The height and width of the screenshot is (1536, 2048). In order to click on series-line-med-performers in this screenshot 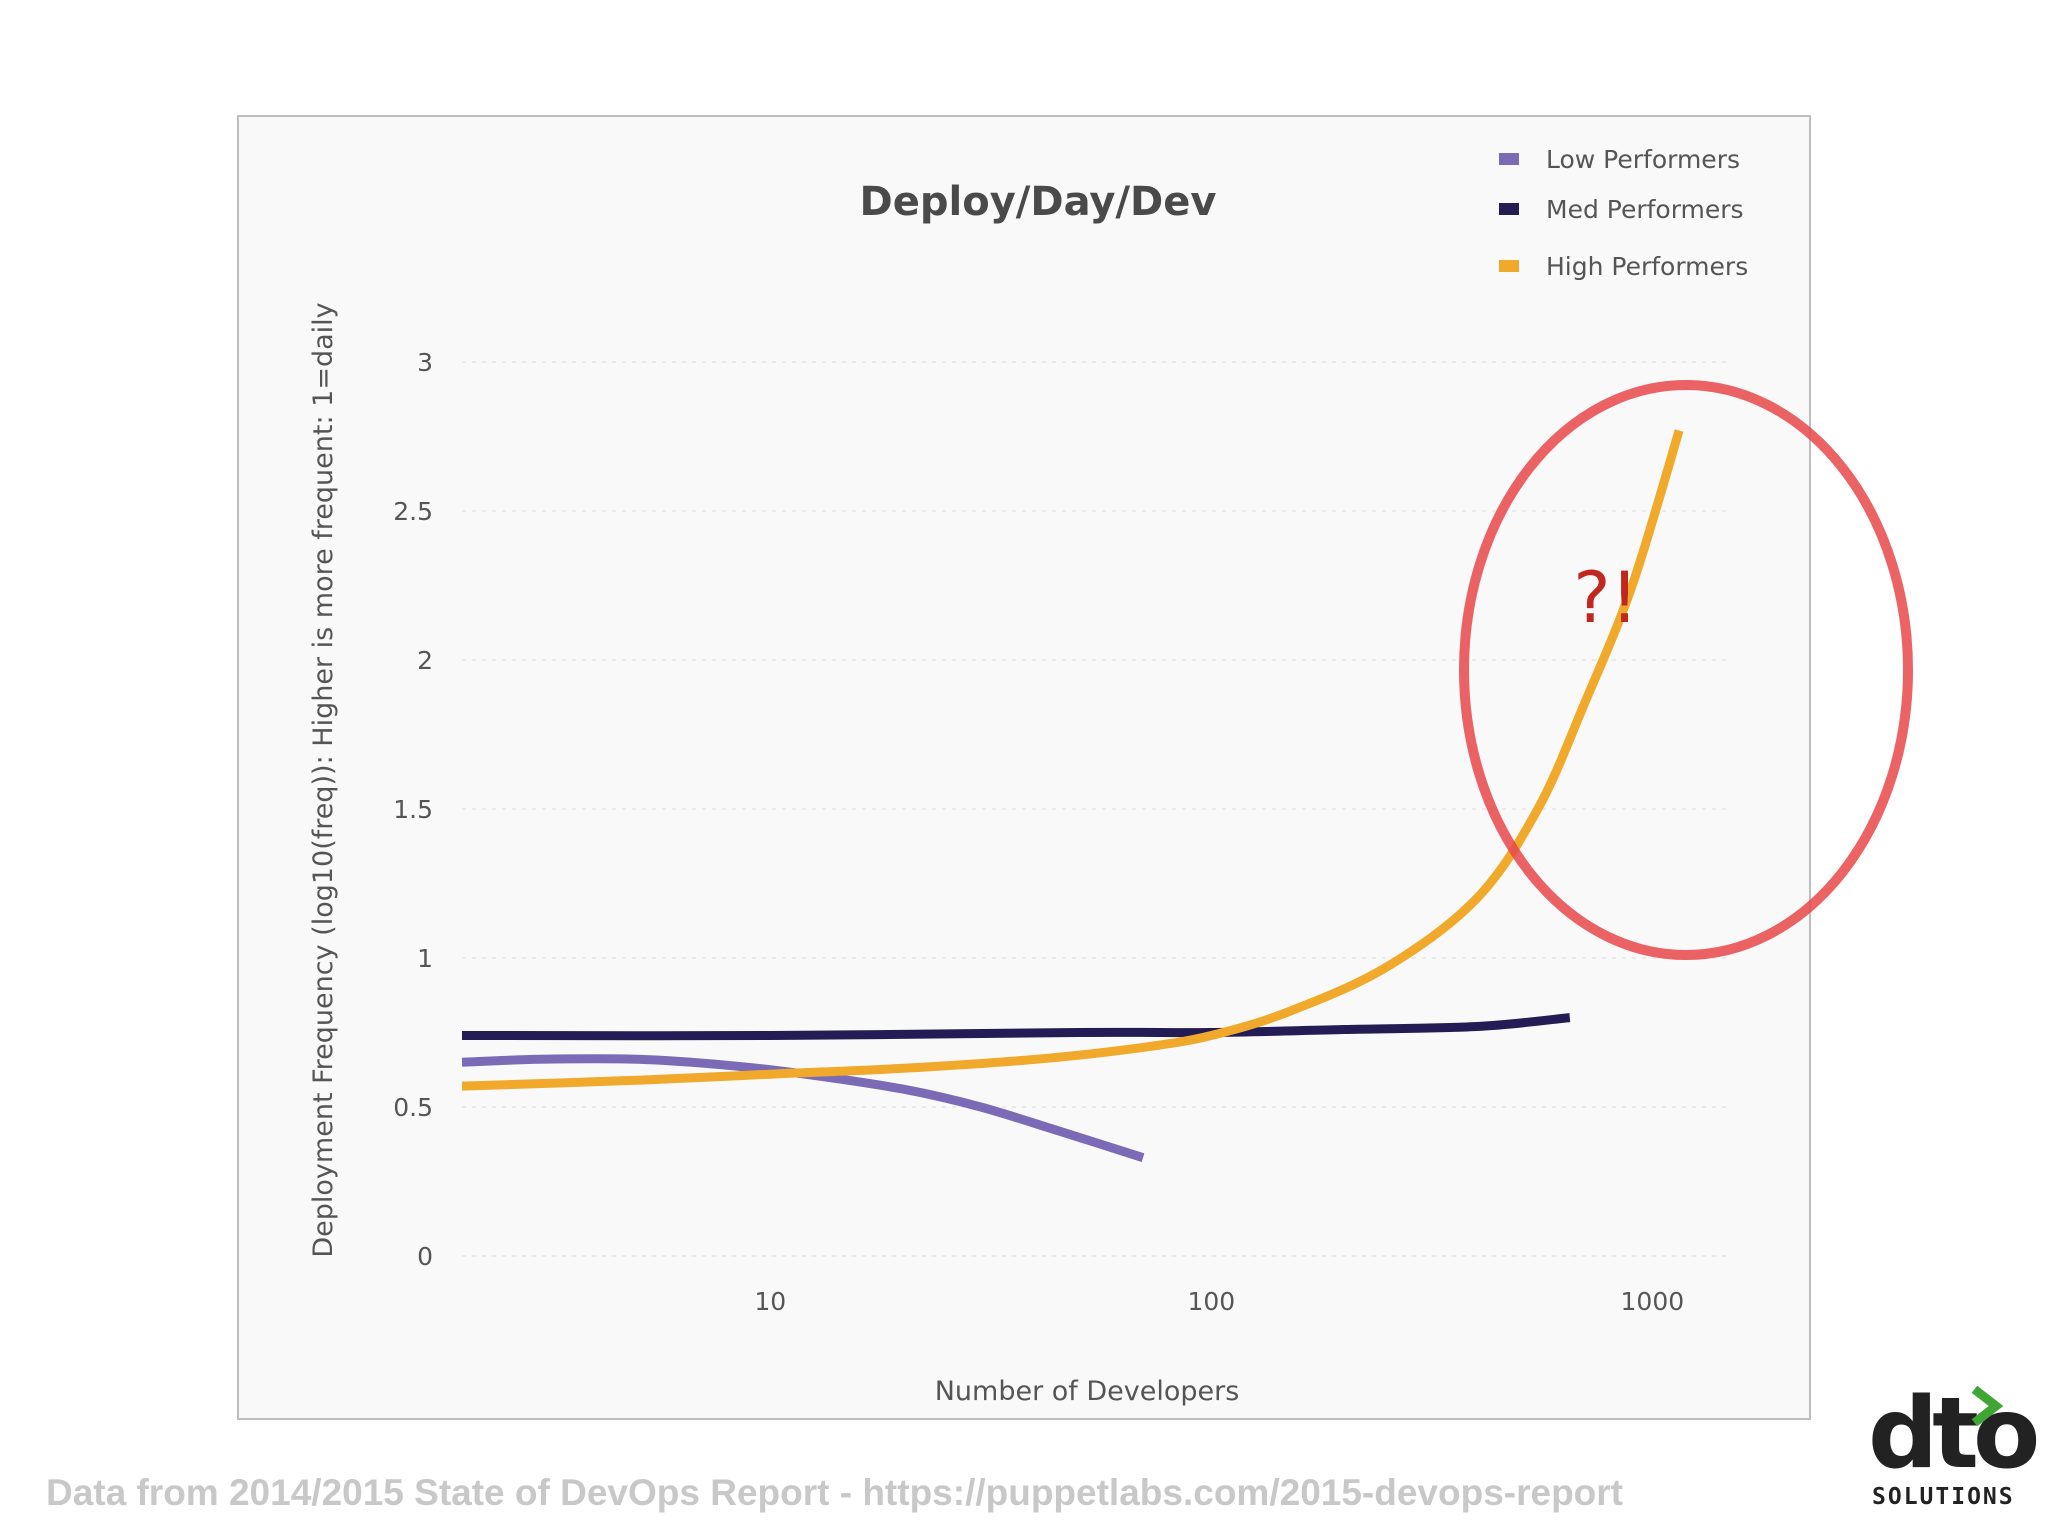, I will do `click(1016, 1027)`.